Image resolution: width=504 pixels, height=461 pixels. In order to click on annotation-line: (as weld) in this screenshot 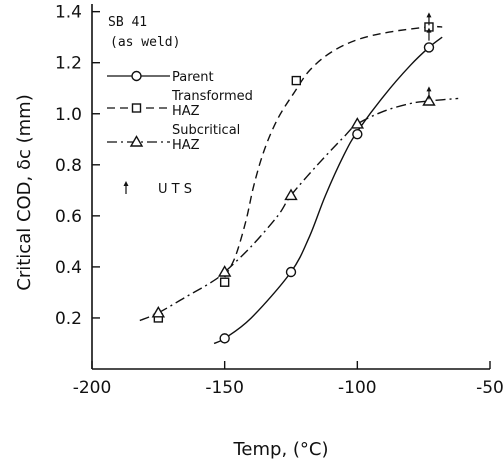, I will do `click(145, 42)`.